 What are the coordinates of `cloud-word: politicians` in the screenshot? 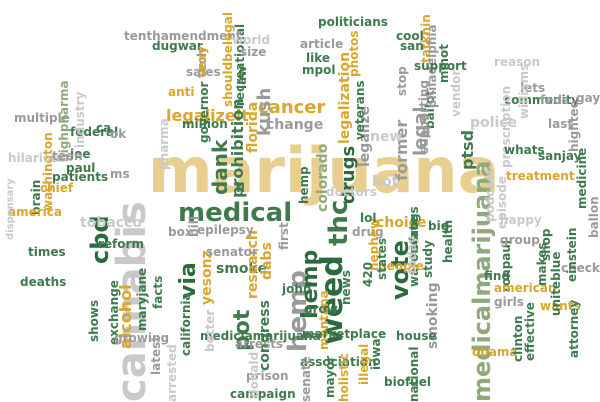 It's located at (353, 22).